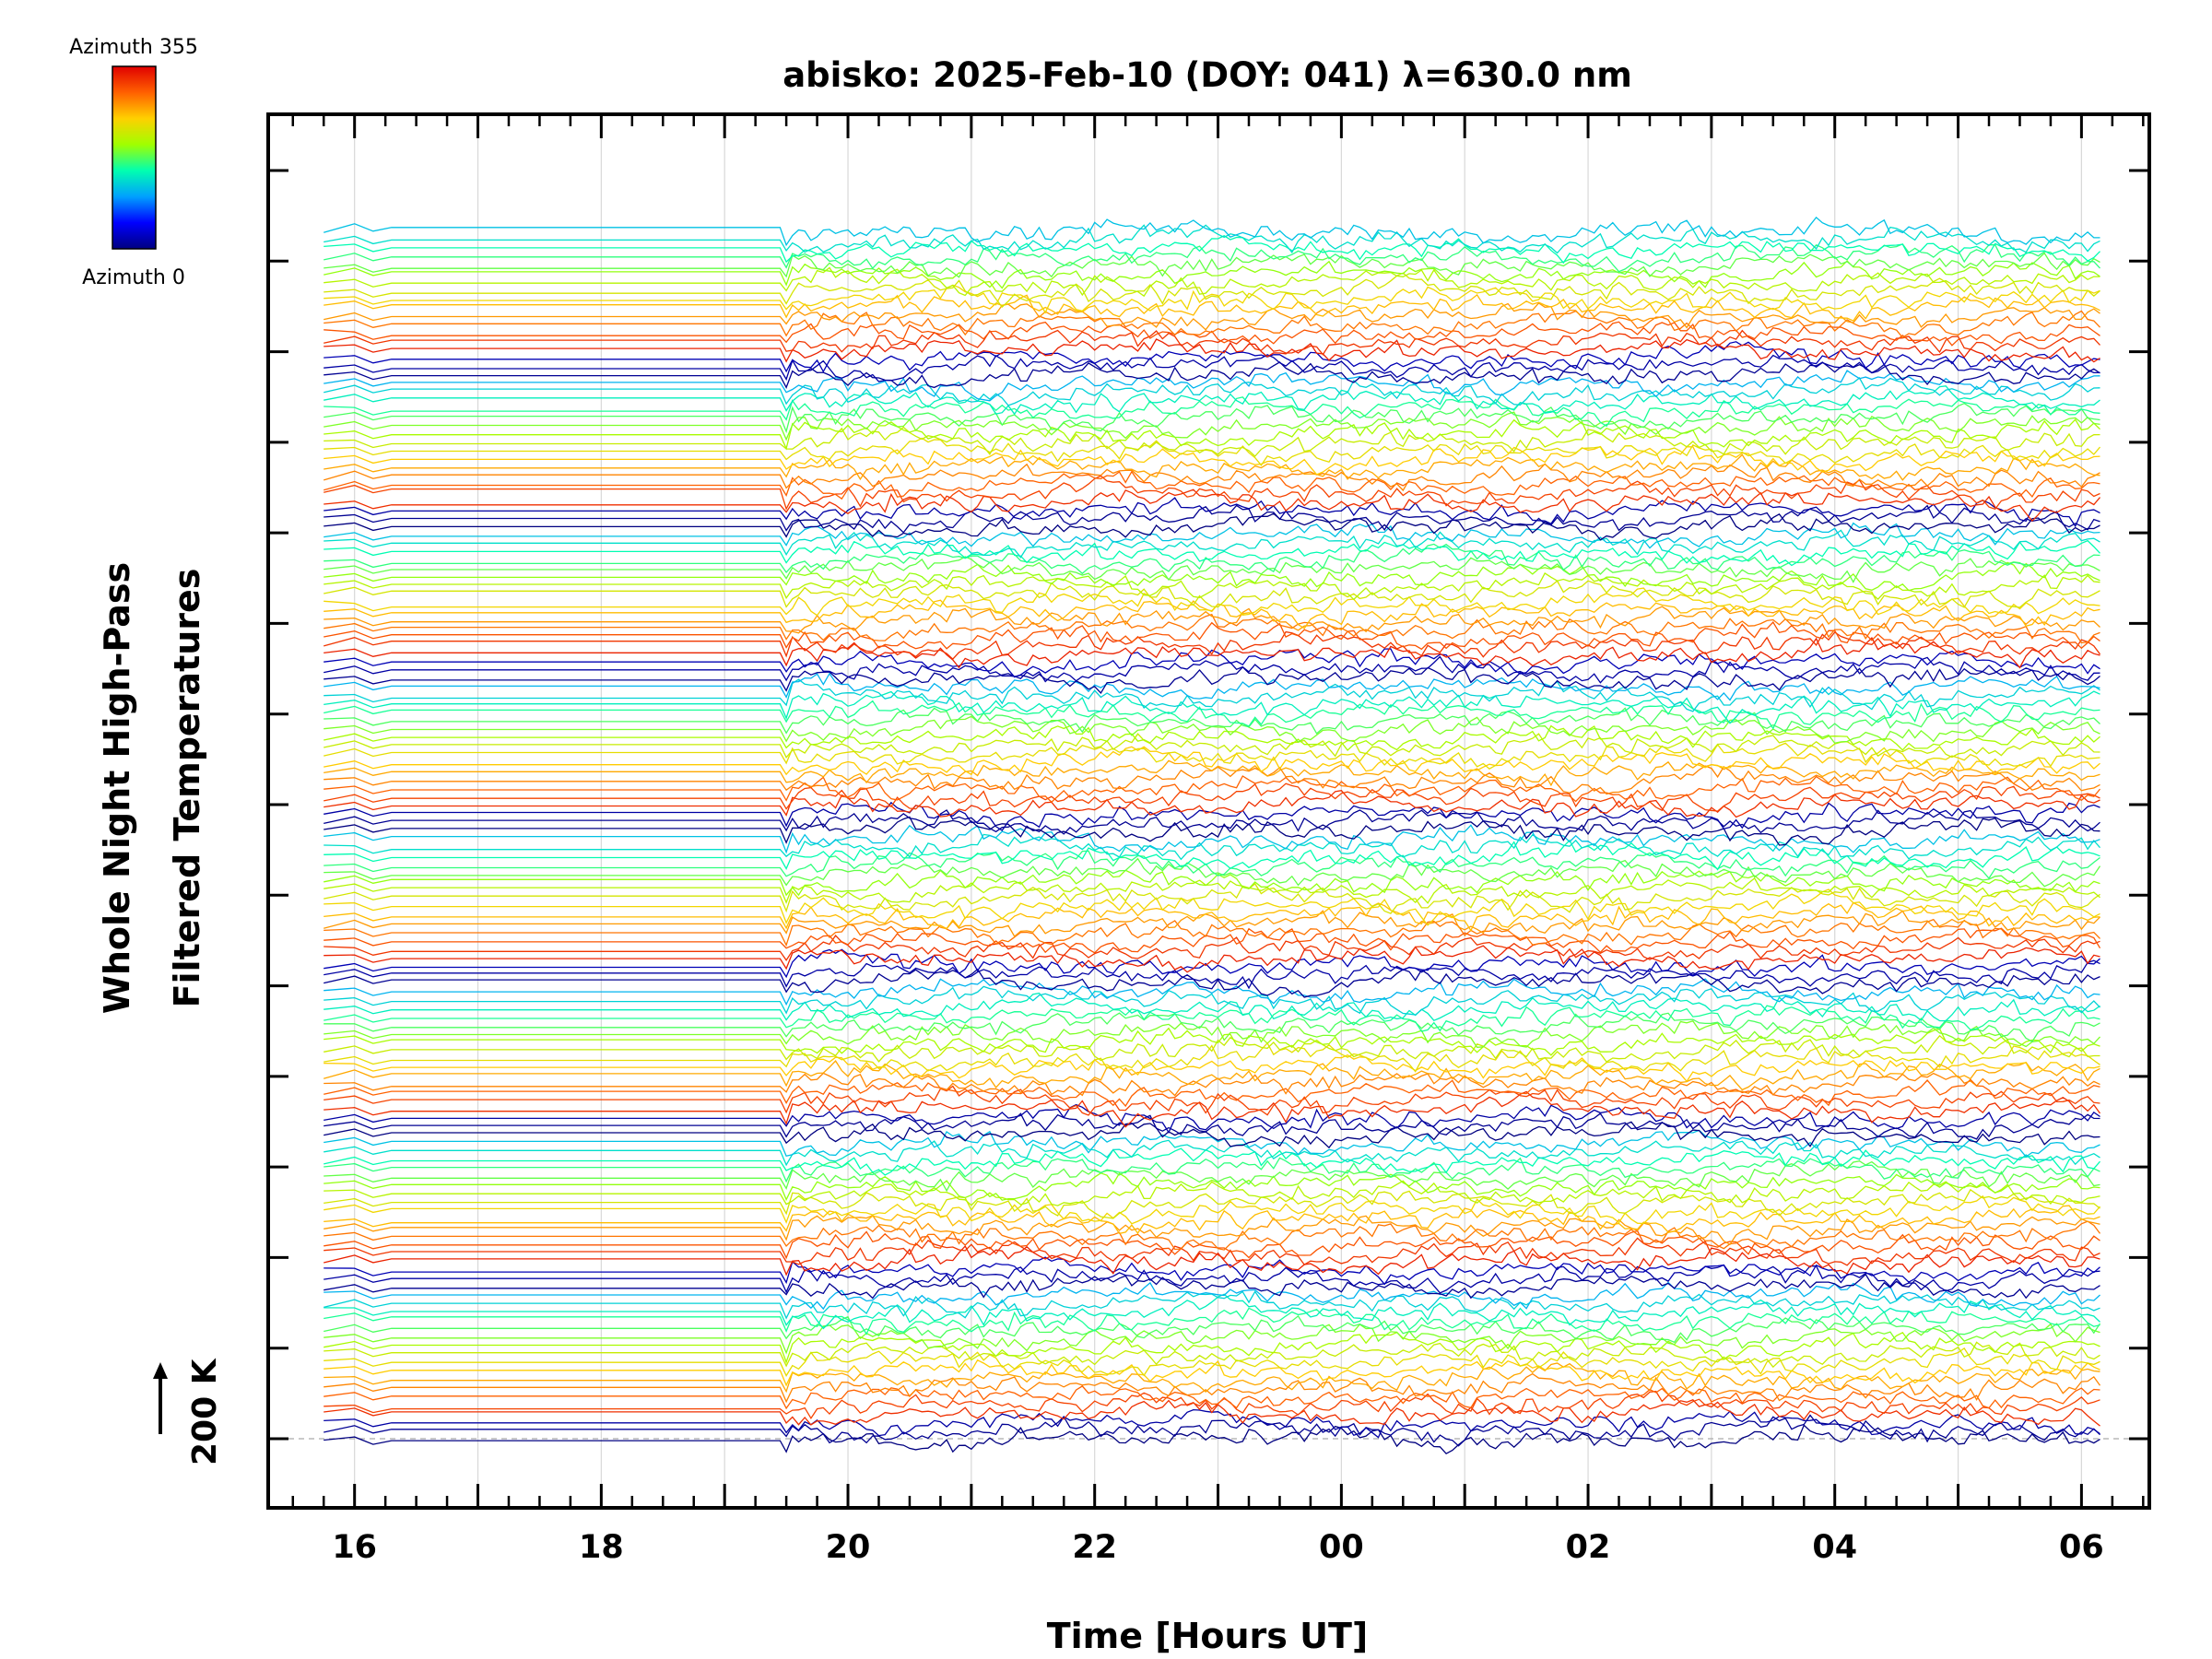  I want to click on colorbar-gradient, so click(134, 157).